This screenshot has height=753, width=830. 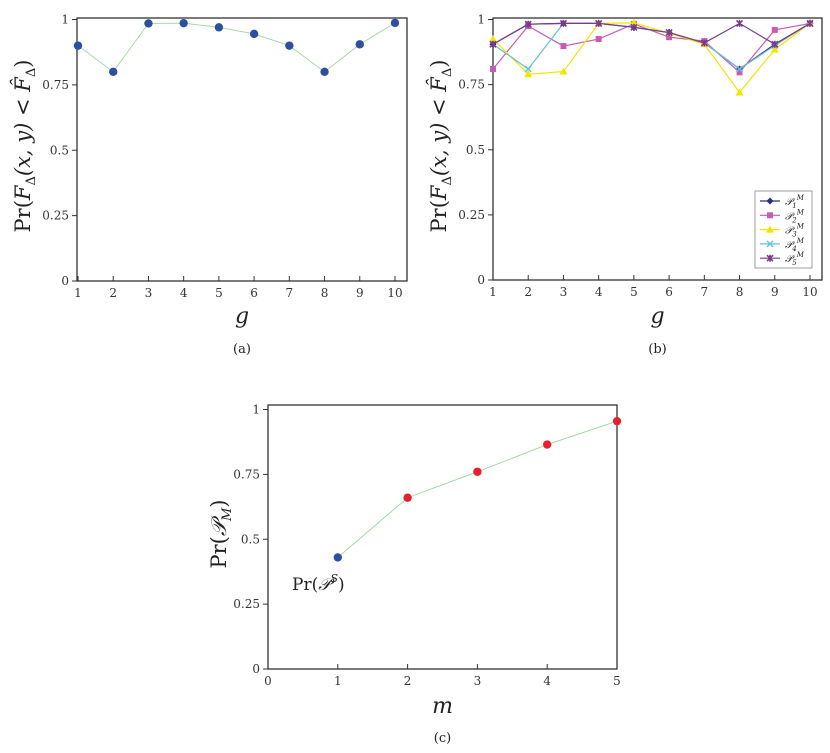 I want to click on legend-label: 𝒫4M, so click(x=795, y=245).